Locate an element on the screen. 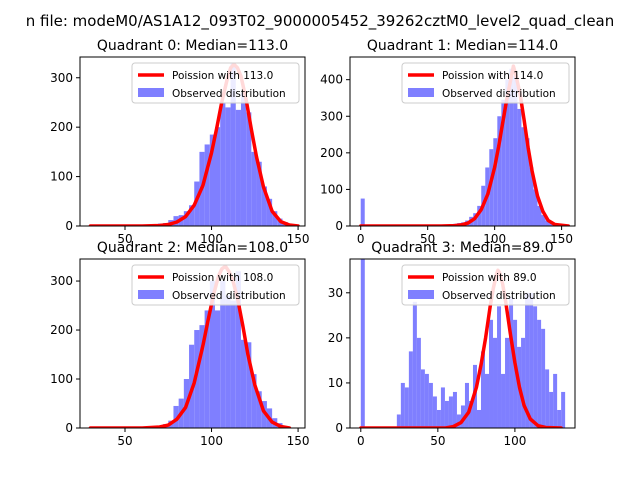 This screenshot has height=480, width=640. plot-area is located at coordinates (462, 343).